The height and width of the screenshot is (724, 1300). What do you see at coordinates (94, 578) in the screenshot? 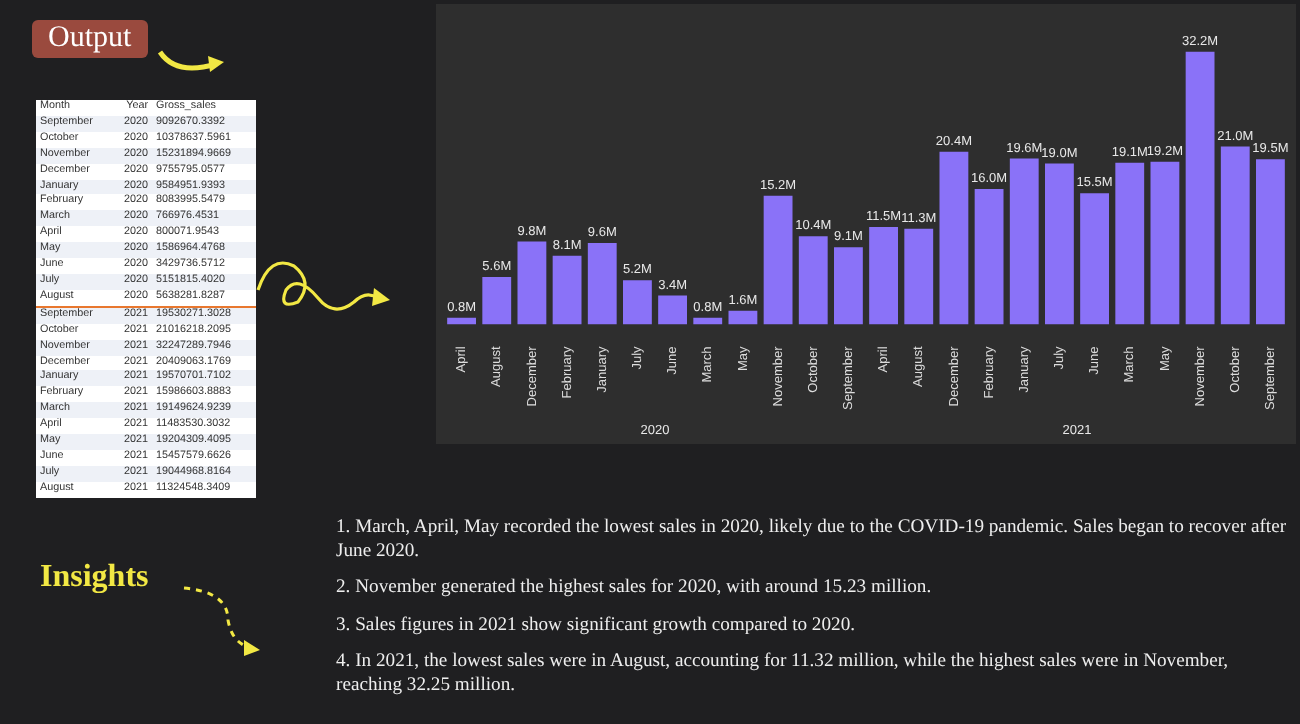
I see `text: Insights` at bounding box center [94, 578].